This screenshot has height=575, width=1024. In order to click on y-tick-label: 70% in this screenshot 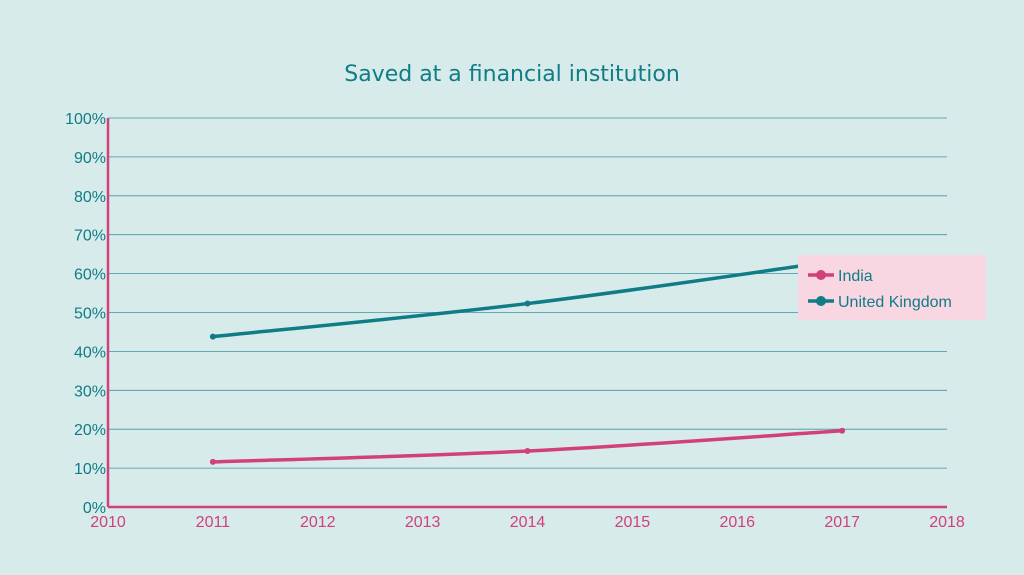, I will do `click(90, 236)`.